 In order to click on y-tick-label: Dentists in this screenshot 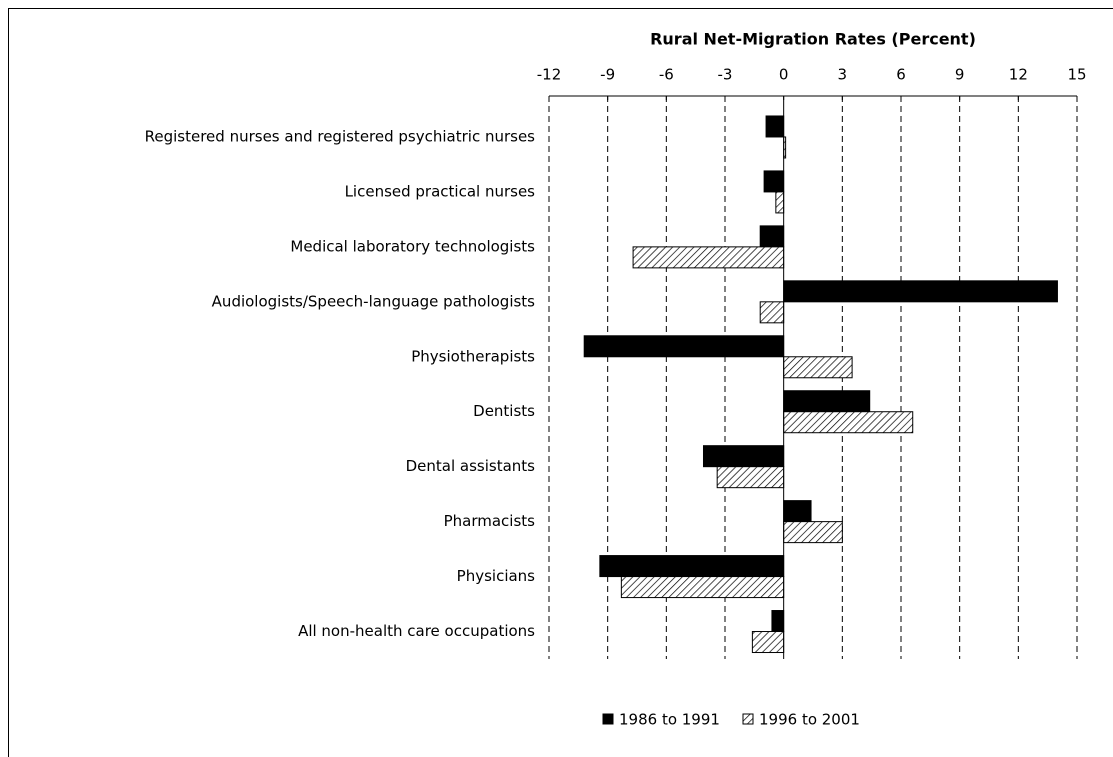, I will do `click(504, 411)`.